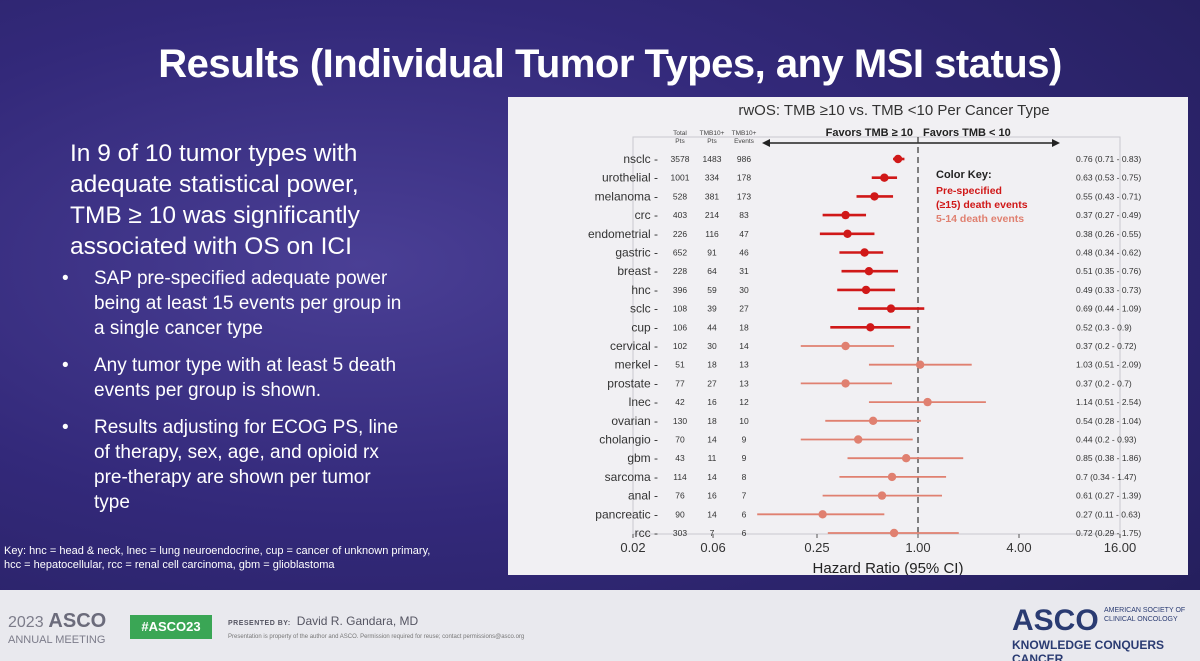 The height and width of the screenshot is (661, 1200). What do you see at coordinates (112, 502) in the screenshot?
I see `bullet-line: type` at bounding box center [112, 502].